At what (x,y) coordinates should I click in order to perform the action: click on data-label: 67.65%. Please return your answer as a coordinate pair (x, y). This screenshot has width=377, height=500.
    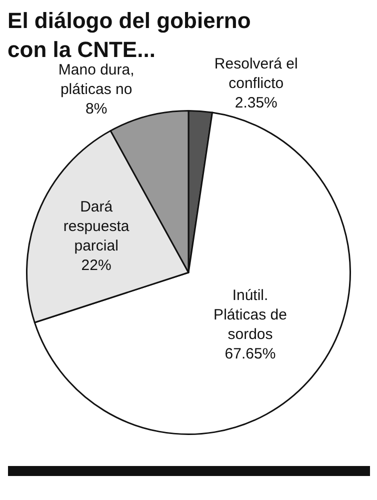
    Looking at the image, I should click on (250, 353).